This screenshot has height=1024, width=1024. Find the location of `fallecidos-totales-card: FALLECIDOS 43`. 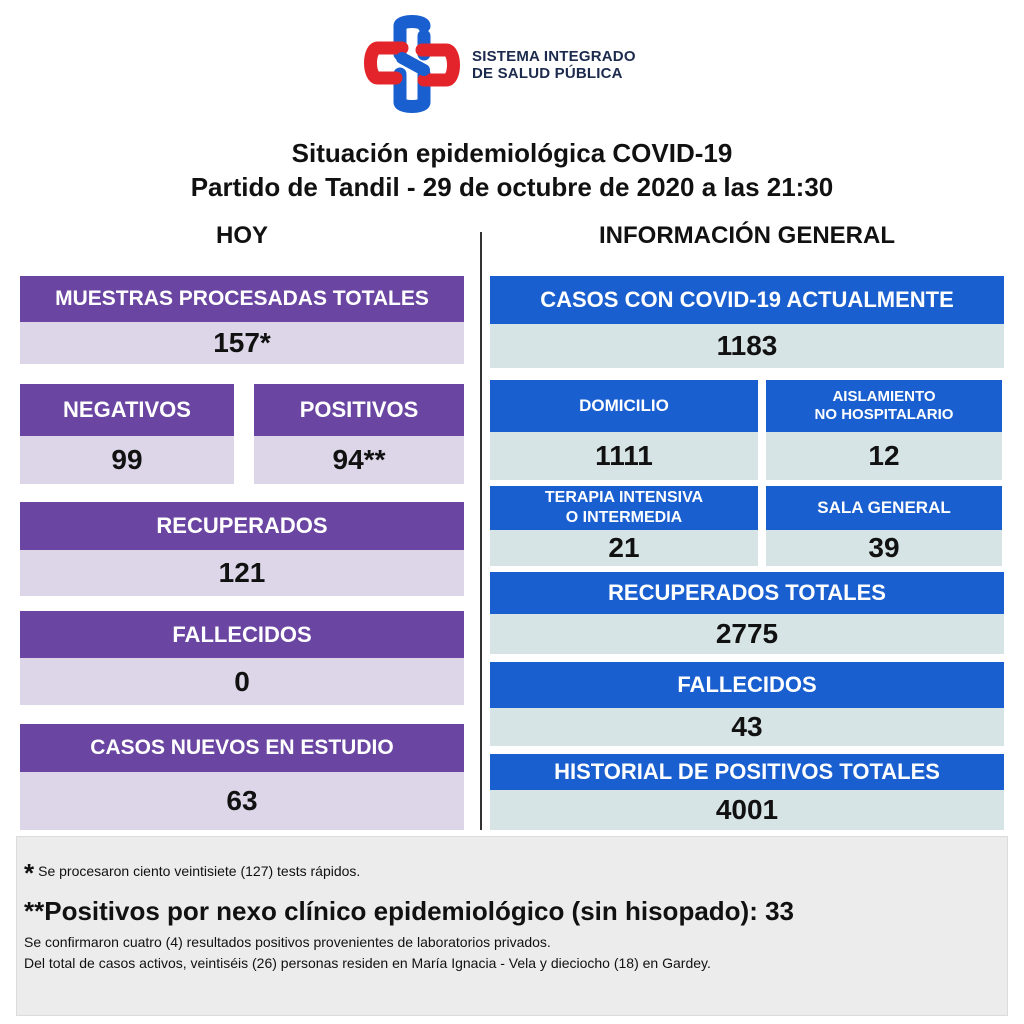

fallecidos-totales-card: FALLECIDOS 43 is located at coordinates (747, 704).